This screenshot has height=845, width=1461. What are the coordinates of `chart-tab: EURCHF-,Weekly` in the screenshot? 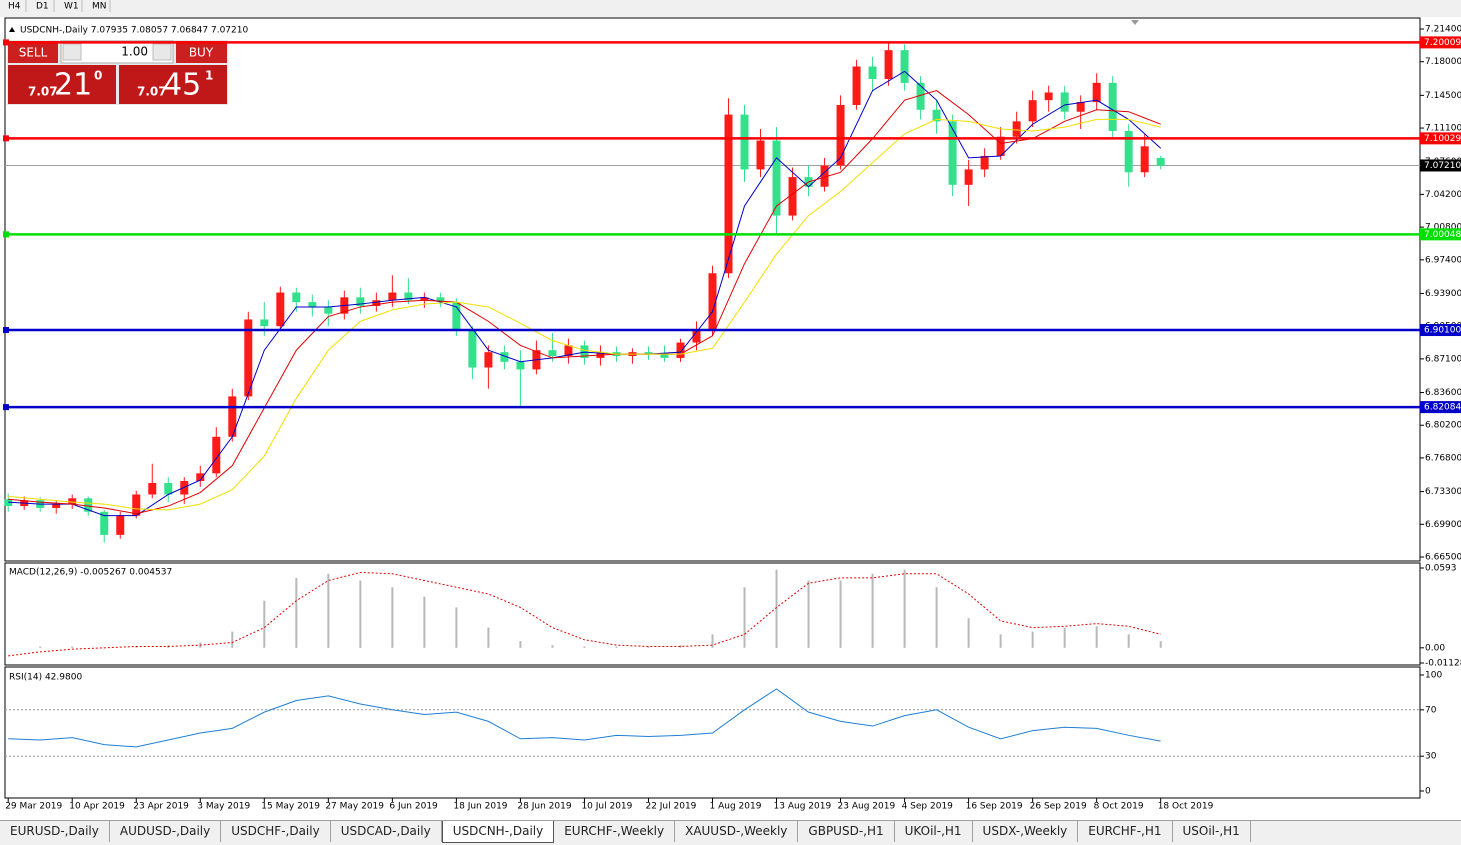 It's located at (615, 831).